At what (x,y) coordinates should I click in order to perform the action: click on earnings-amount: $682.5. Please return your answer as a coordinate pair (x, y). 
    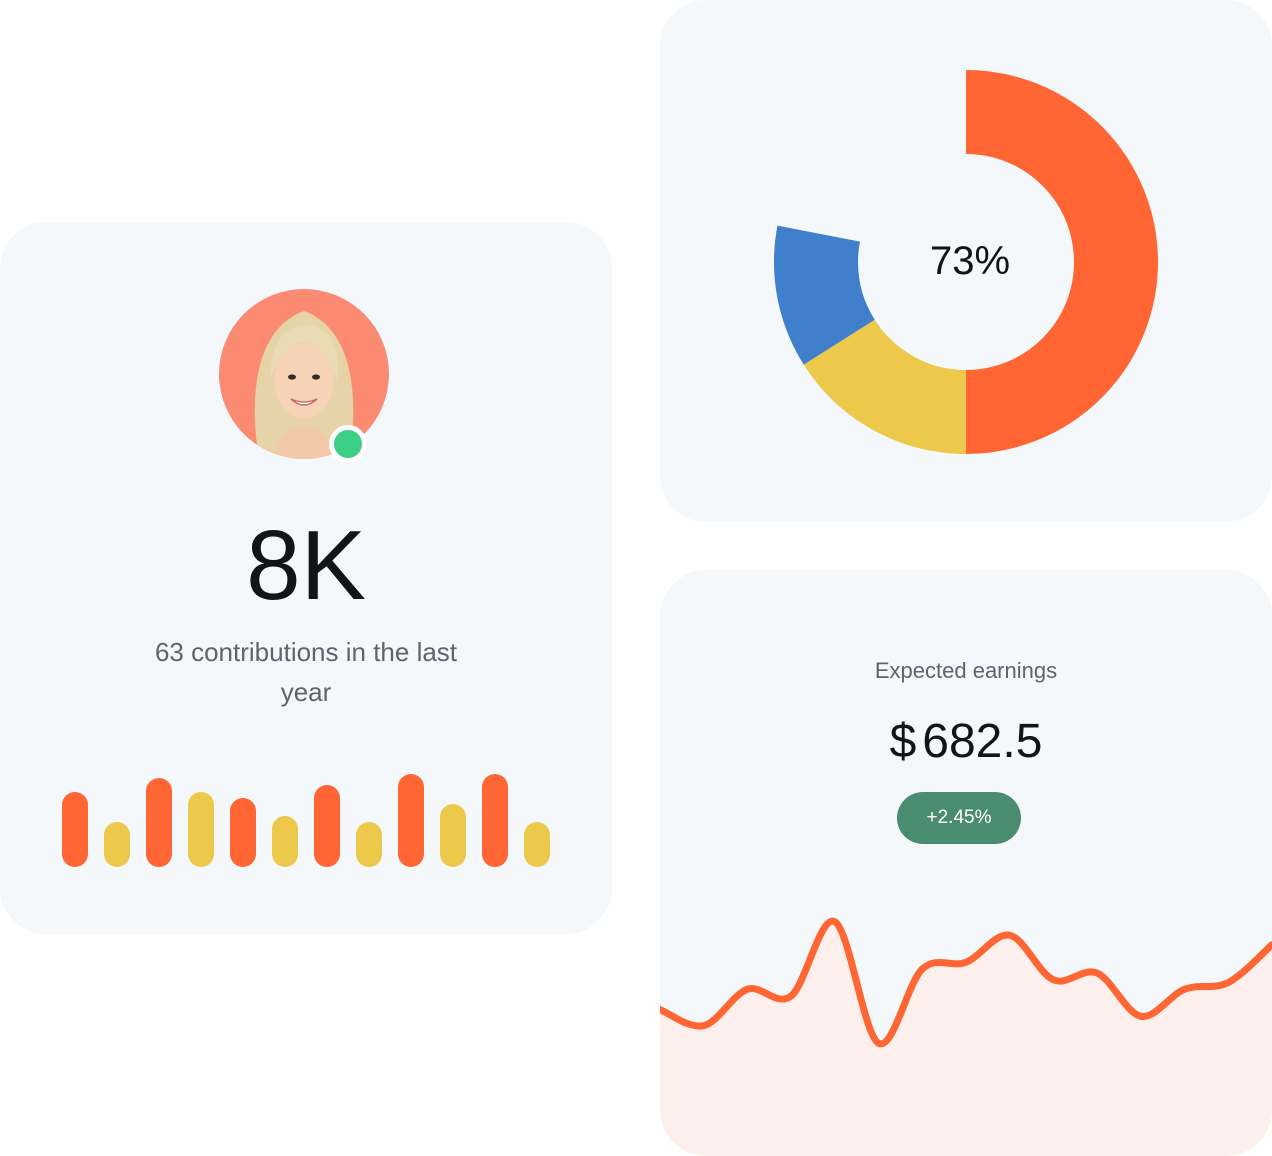
    Looking at the image, I should click on (966, 742).